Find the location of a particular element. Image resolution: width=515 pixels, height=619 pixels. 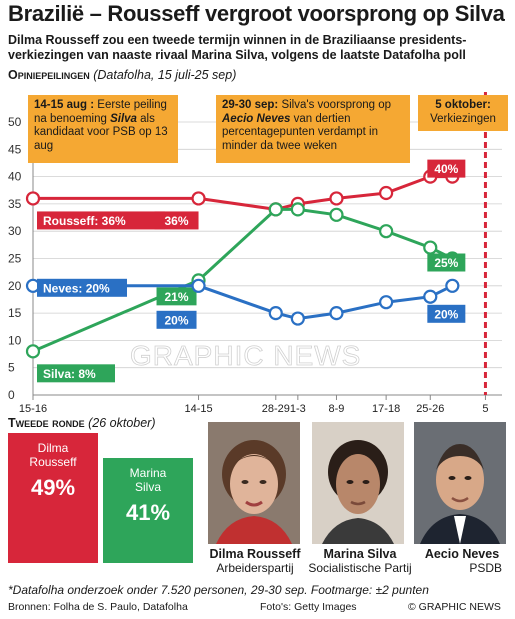

x-tick-label: 14-15 is located at coordinates (198, 408).